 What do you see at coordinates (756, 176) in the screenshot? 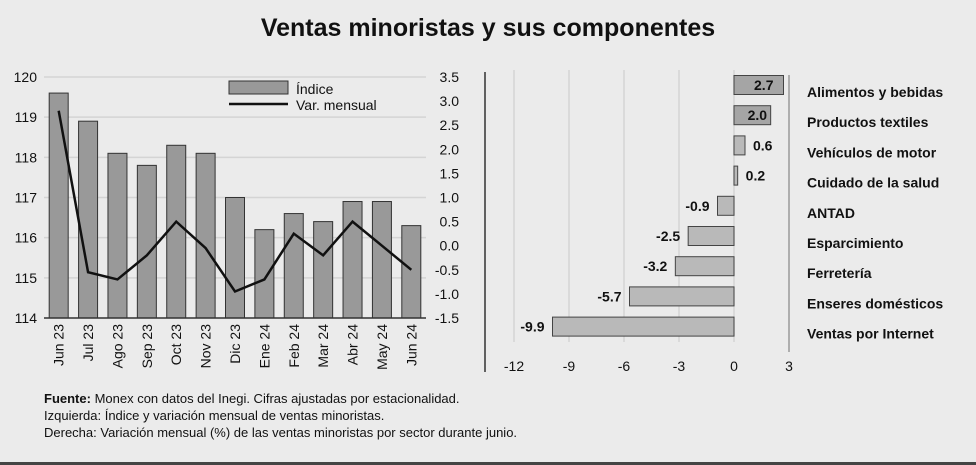
I see `value-label: 0.2` at bounding box center [756, 176].